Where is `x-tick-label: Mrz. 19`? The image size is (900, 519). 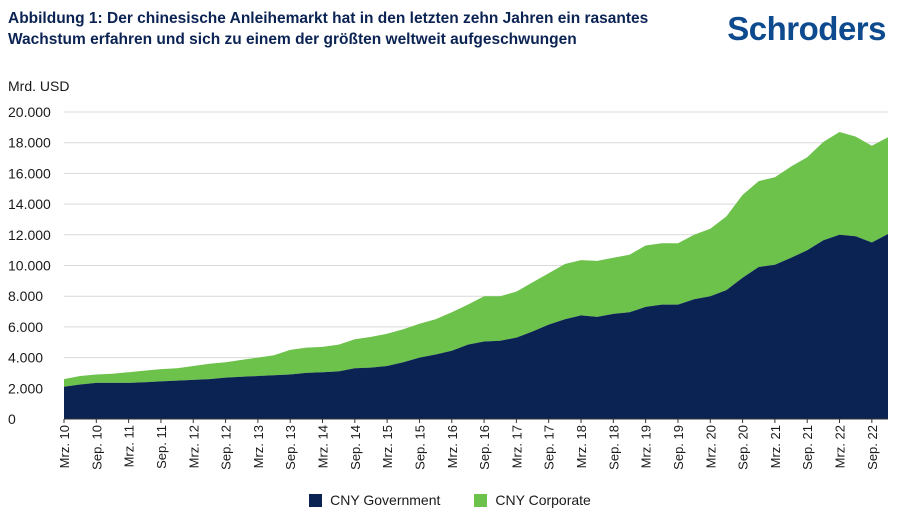
x-tick-label: Mrz. 19 is located at coordinates (646, 446).